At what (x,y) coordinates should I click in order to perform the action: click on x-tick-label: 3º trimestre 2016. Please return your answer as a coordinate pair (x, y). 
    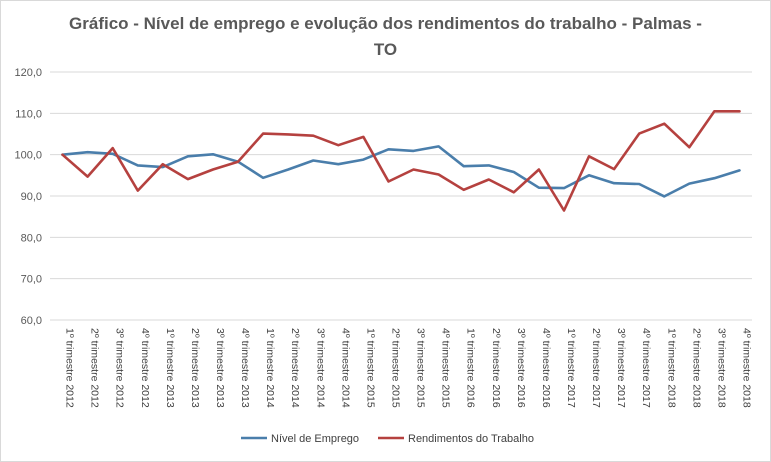
    Looking at the image, I should click on (521, 368).